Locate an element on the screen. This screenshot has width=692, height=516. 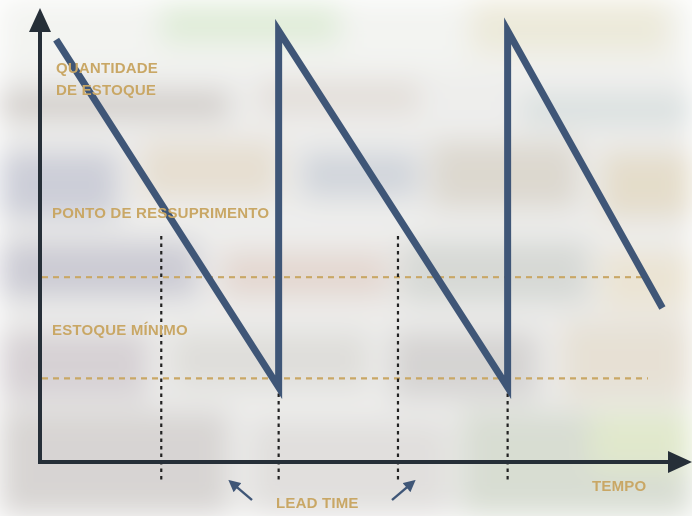
arrow-up-left-icon is located at coordinates (240, 490).